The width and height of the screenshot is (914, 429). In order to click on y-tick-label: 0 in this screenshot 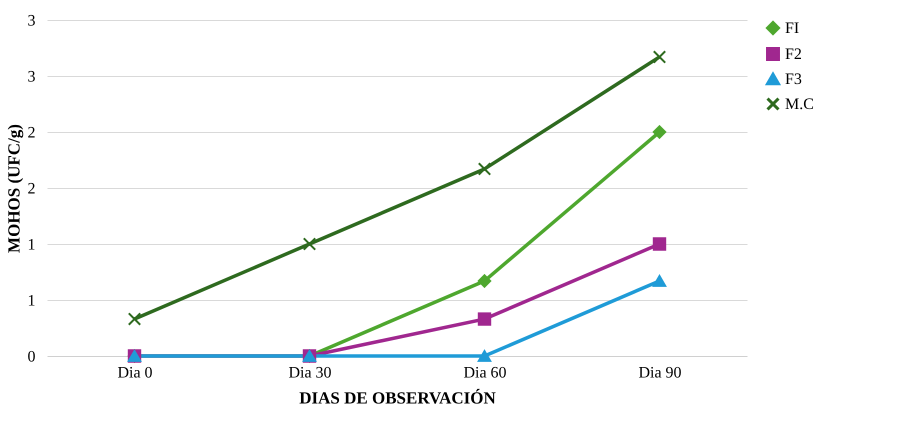, I will do `click(32, 357)`.